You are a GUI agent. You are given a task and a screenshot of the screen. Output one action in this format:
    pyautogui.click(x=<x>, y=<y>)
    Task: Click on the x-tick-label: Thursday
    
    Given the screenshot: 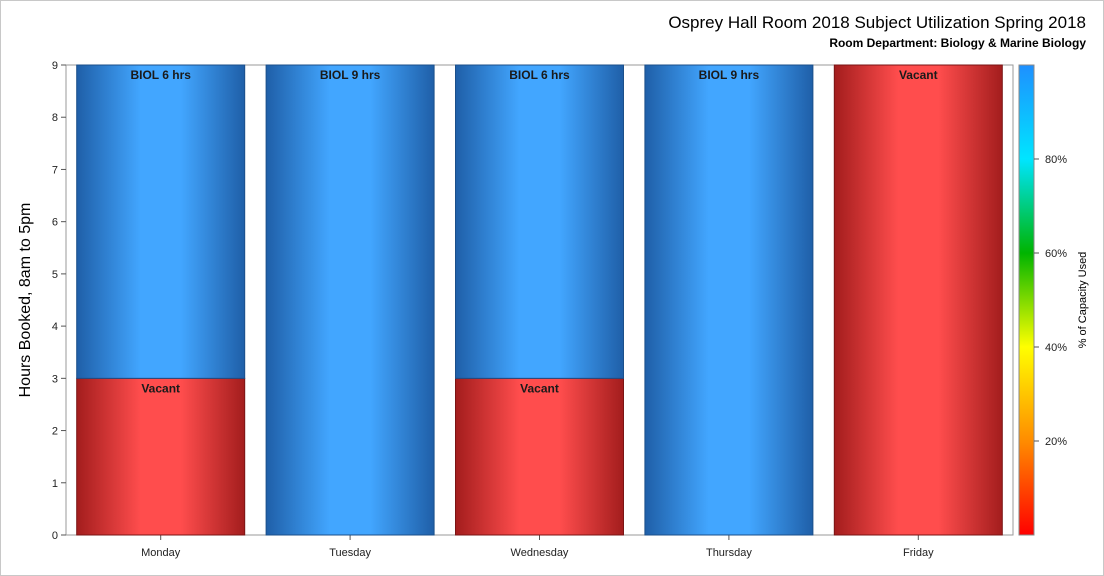 What is the action you would take?
    pyautogui.click(x=729, y=553)
    